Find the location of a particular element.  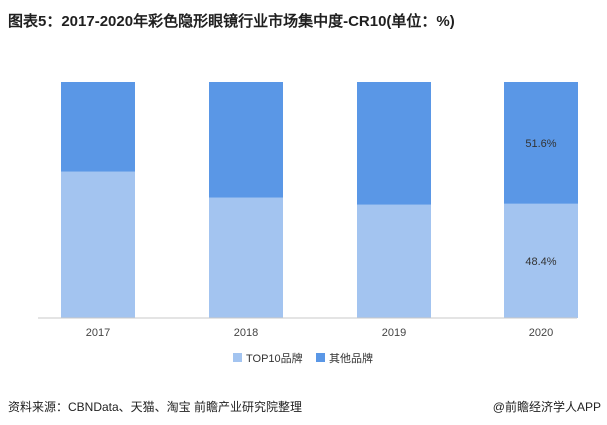

bar-2018-top10 is located at coordinates (246, 257).